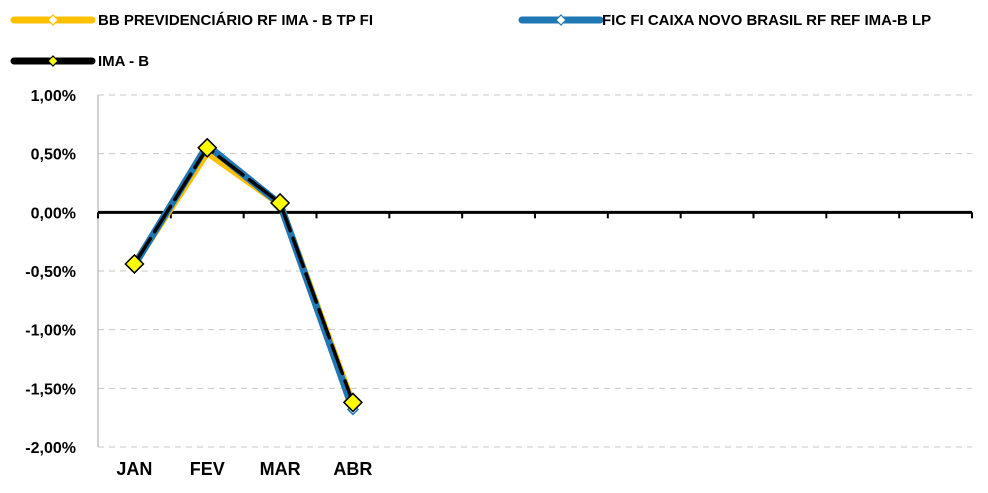 The image size is (988, 493). Describe the element at coordinates (134, 469) in the screenshot. I see `x-category-label: JAN` at that location.